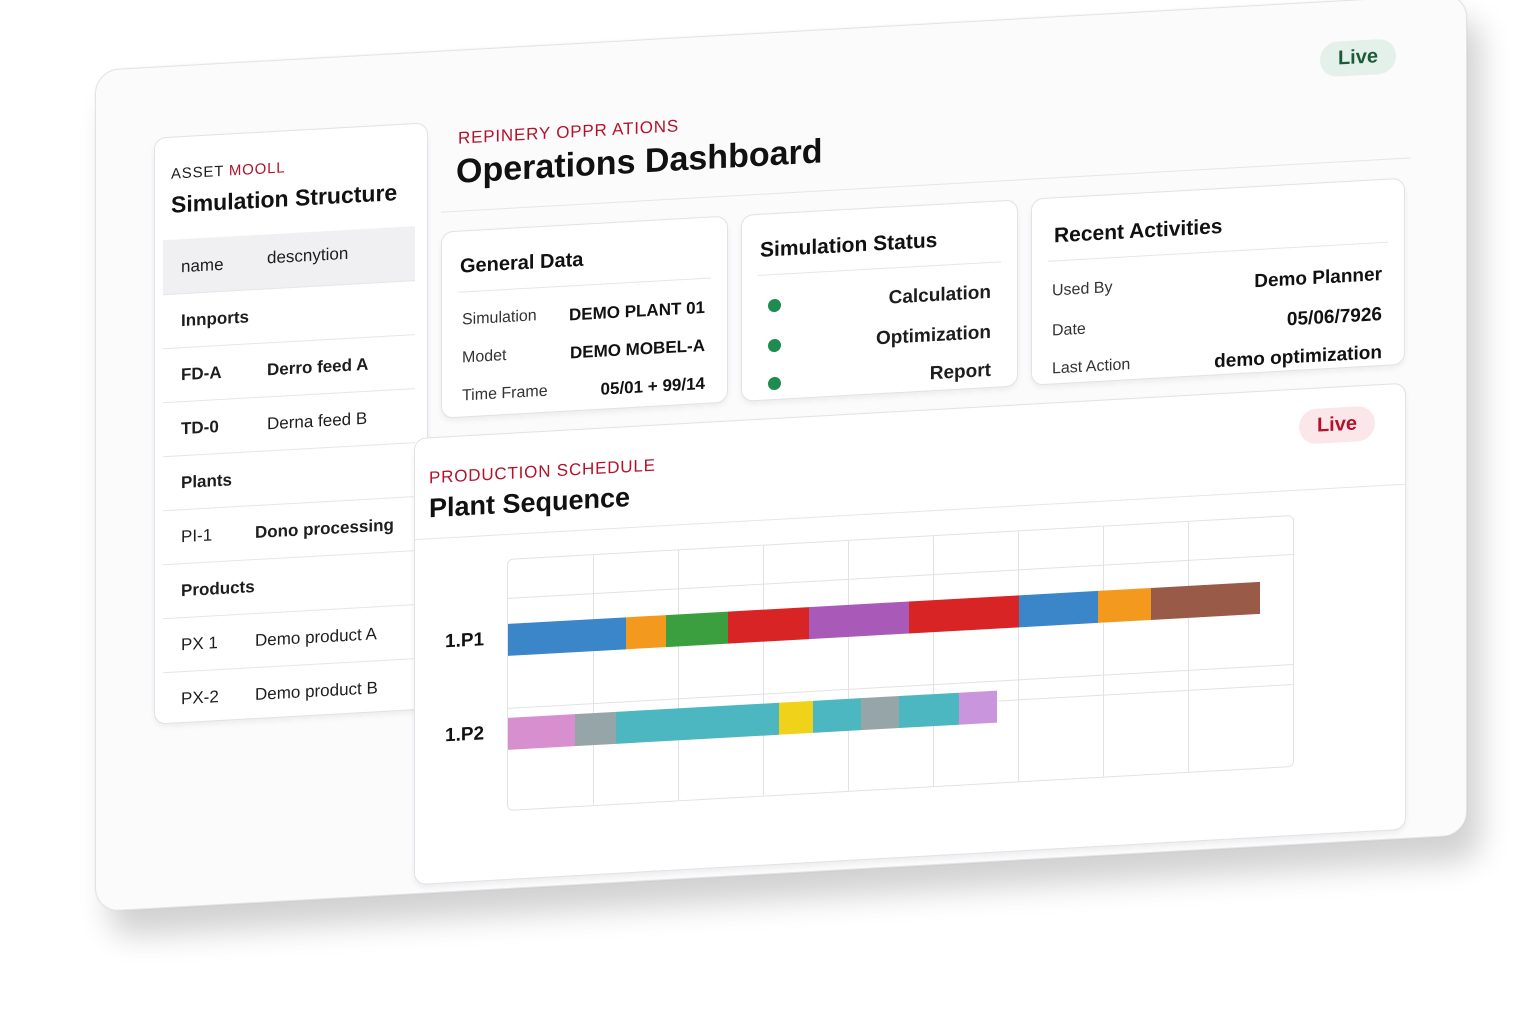 The image size is (1536, 1024). What do you see at coordinates (465, 641) in the screenshot?
I see `gantt-lane-label: 1.P1` at bounding box center [465, 641].